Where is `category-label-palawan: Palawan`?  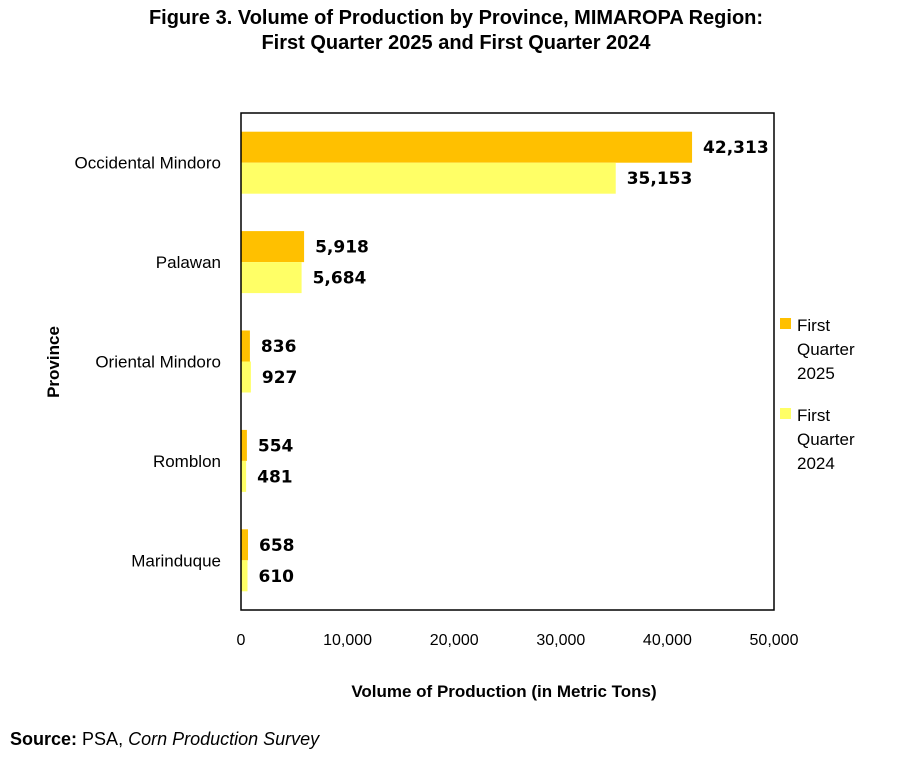 category-label-palawan: Palawan is located at coordinates (188, 262).